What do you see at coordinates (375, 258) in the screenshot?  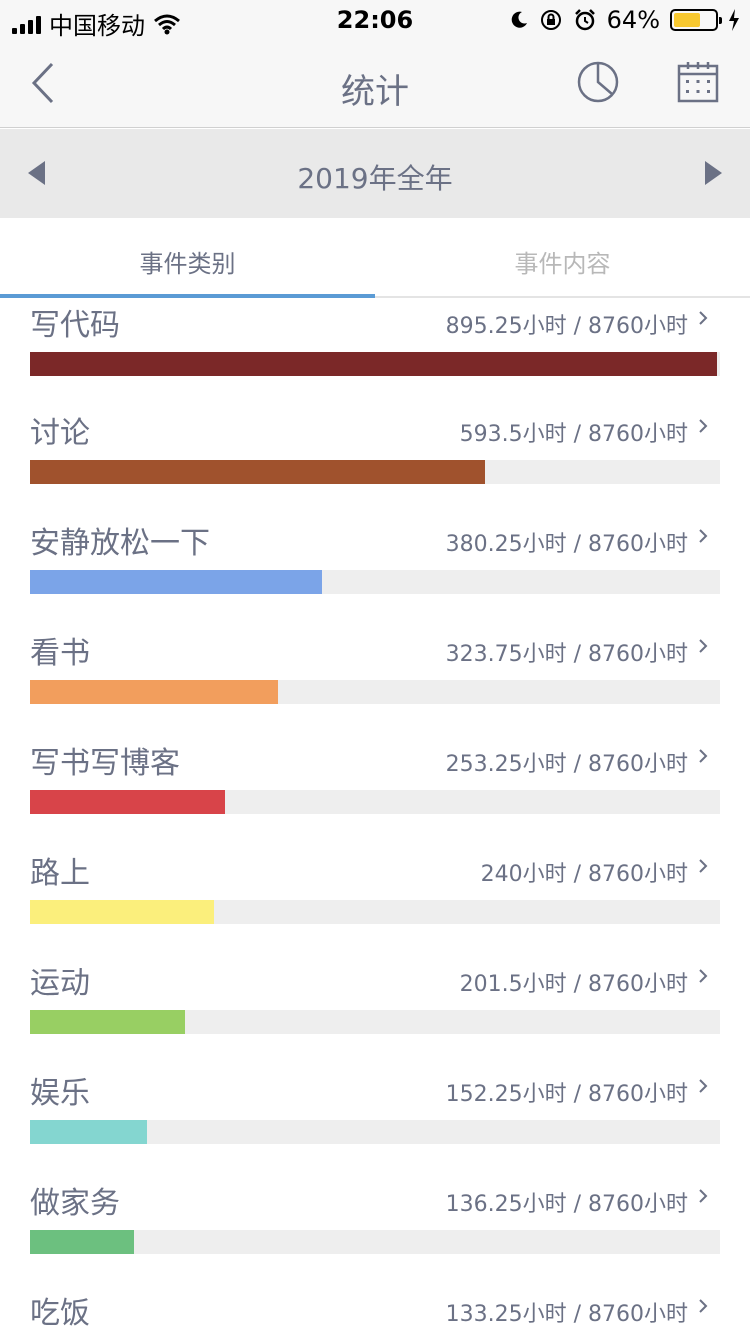 I see `tab-bar: 事件类别 事件内容` at bounding box center [375, 258].